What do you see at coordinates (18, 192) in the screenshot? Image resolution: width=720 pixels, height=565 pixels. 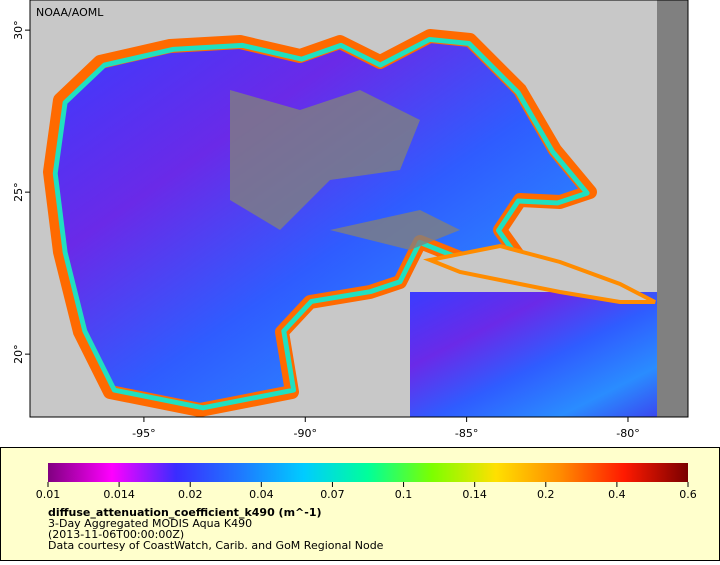 I see `y-tick-label: 25°` at bounding box center [18, 192].